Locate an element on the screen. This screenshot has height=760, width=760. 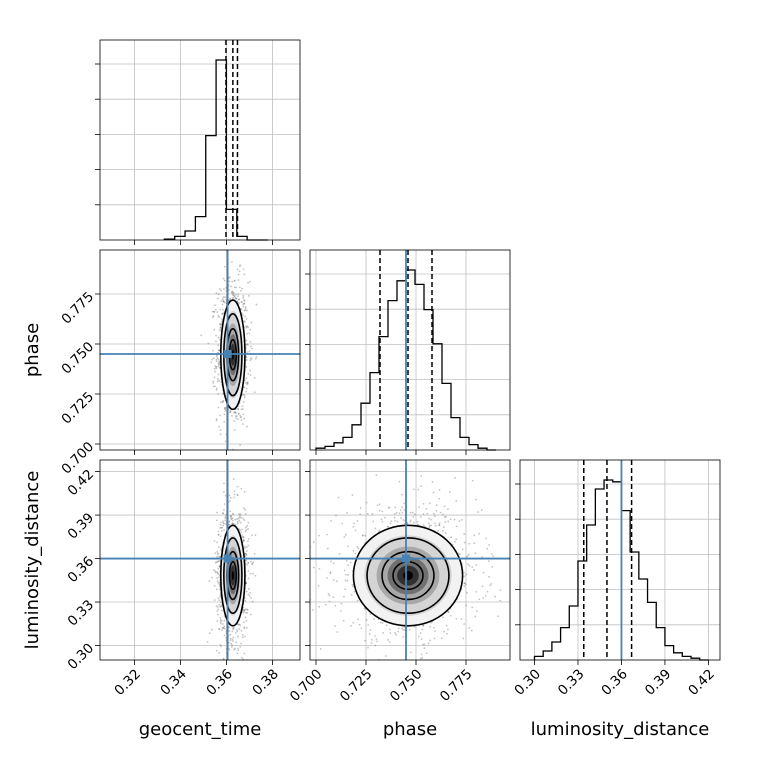
y-tick-label: 0.33 is located at coordinates (81, 613).